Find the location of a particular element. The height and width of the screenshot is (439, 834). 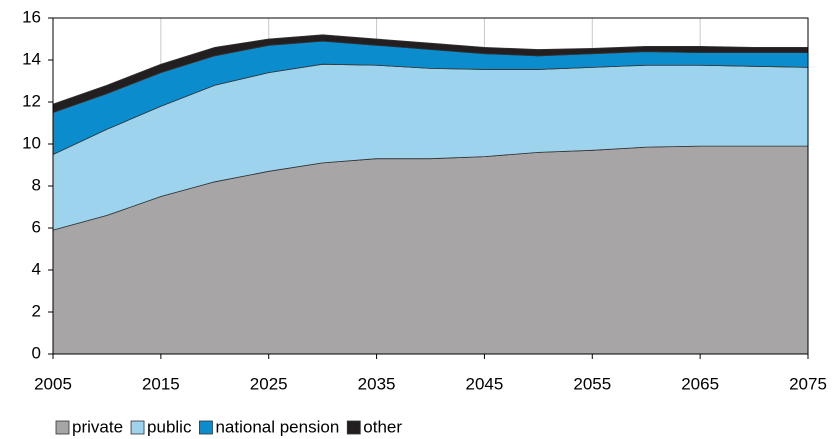

x-tick-label: 2025 is located at coordinates (269, 383).